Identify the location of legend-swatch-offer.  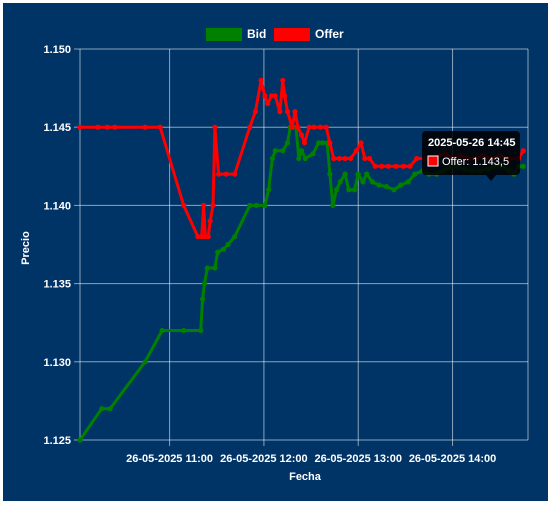
(292, 34).